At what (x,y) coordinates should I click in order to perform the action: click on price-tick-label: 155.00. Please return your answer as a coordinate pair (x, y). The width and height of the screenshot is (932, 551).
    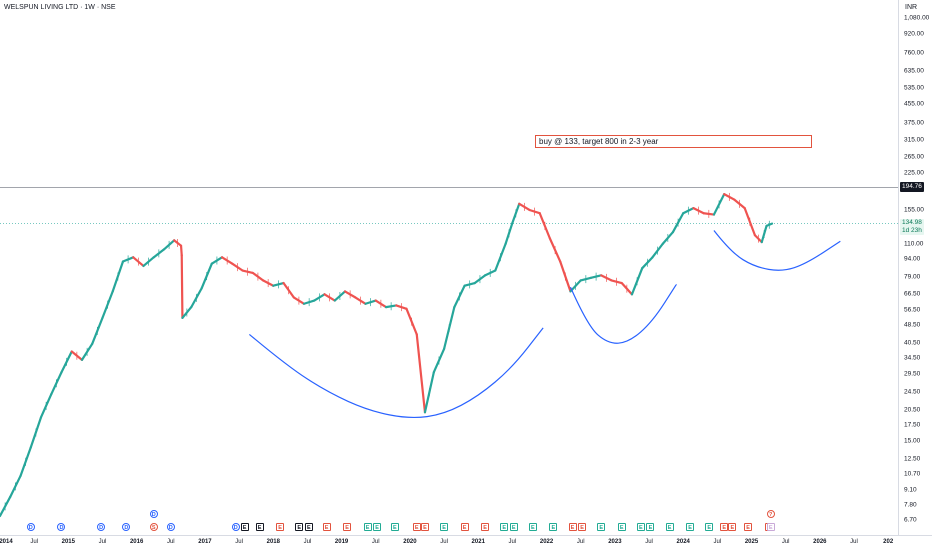
    Looking at the image, I should click on (914, 210).